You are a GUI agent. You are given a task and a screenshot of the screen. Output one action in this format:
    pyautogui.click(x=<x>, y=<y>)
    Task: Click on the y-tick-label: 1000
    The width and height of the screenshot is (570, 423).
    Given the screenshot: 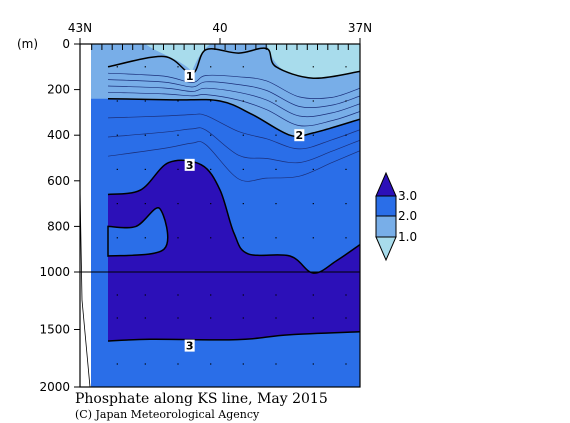 What is the action you would take?
    pyautogui.click(x=54, y=272)
    